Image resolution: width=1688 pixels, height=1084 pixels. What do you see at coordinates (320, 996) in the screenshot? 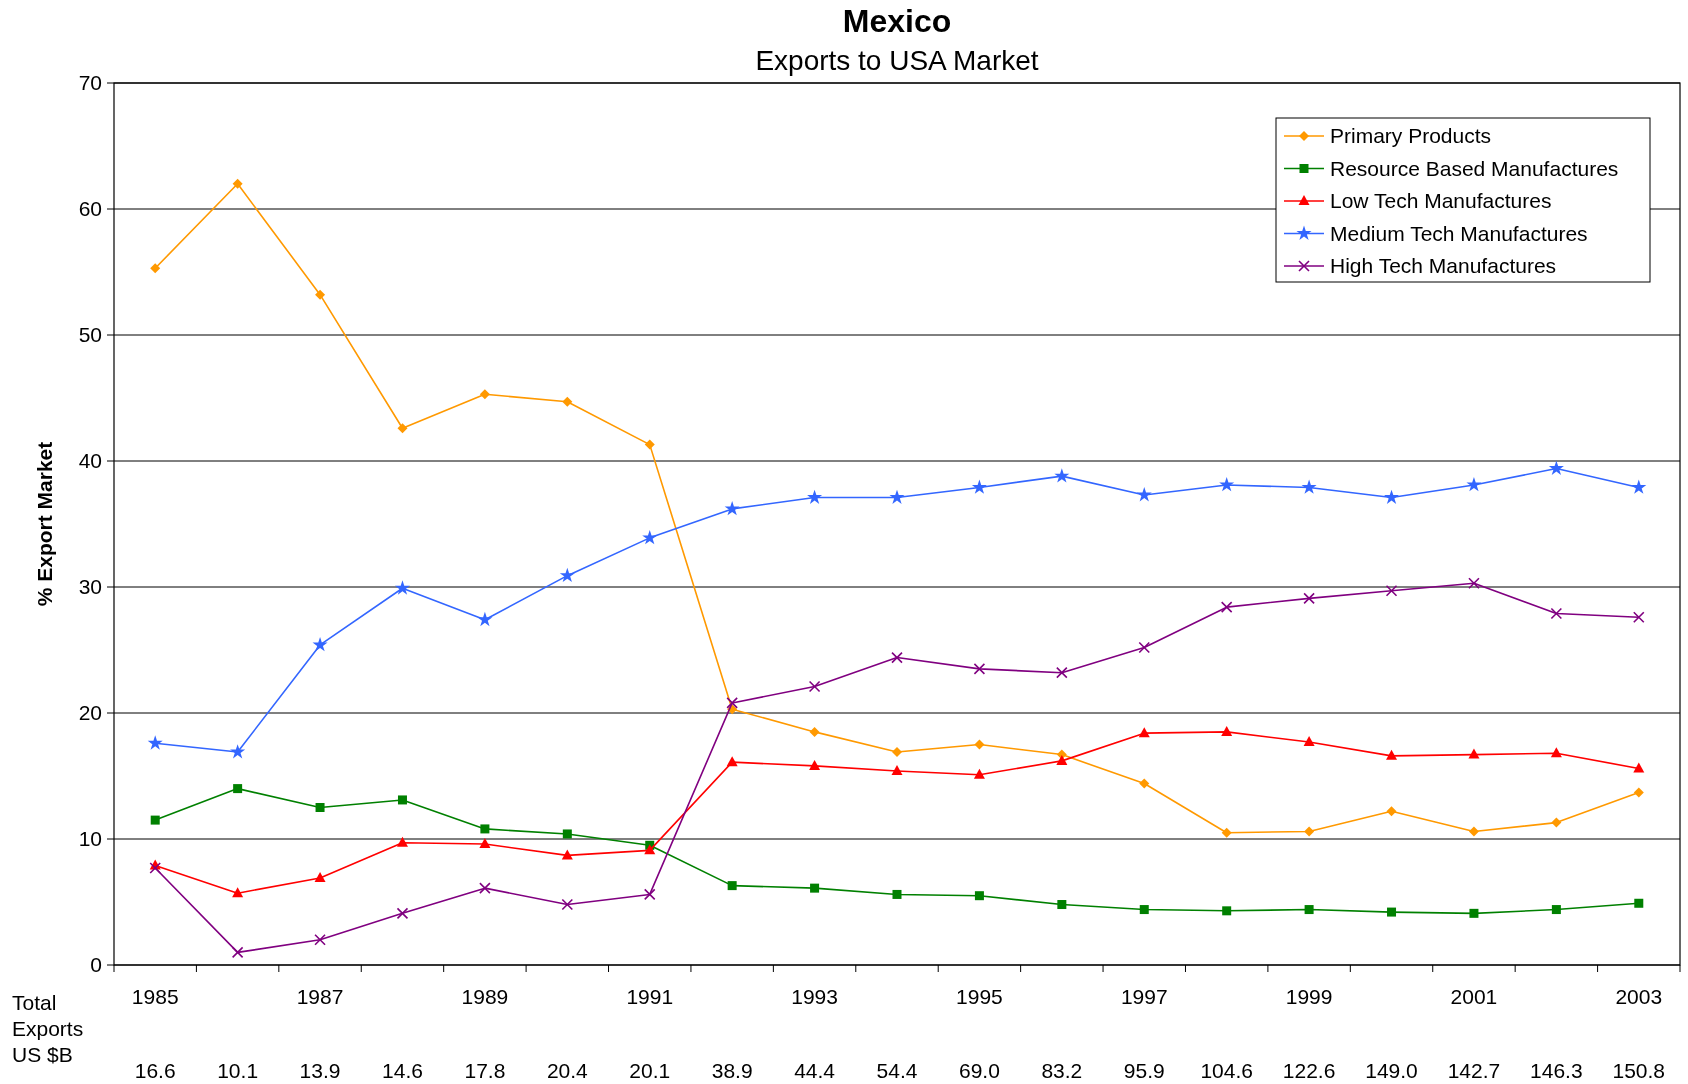
I see `x-tick-label: 1987` at bounding box center [320, 996].